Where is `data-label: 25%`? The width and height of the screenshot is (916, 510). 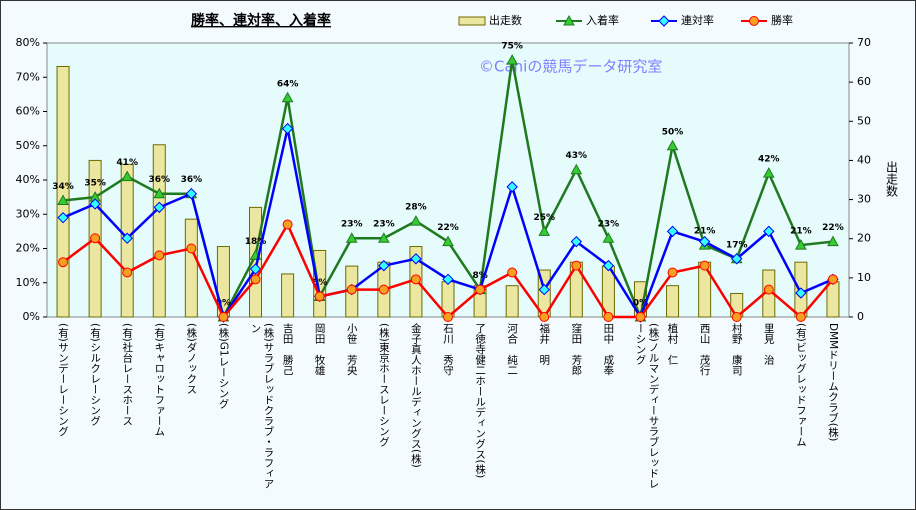 data-label: 25% is located at coordinates (544, 218).